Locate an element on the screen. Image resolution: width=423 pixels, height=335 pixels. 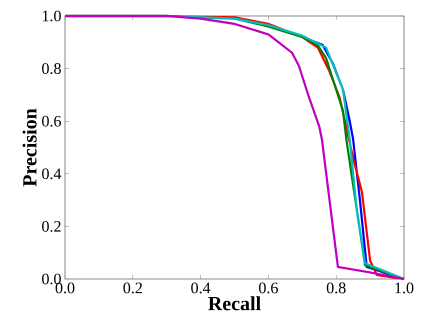
x-tick-label: 0.8 is located at coordinates (336, 288).